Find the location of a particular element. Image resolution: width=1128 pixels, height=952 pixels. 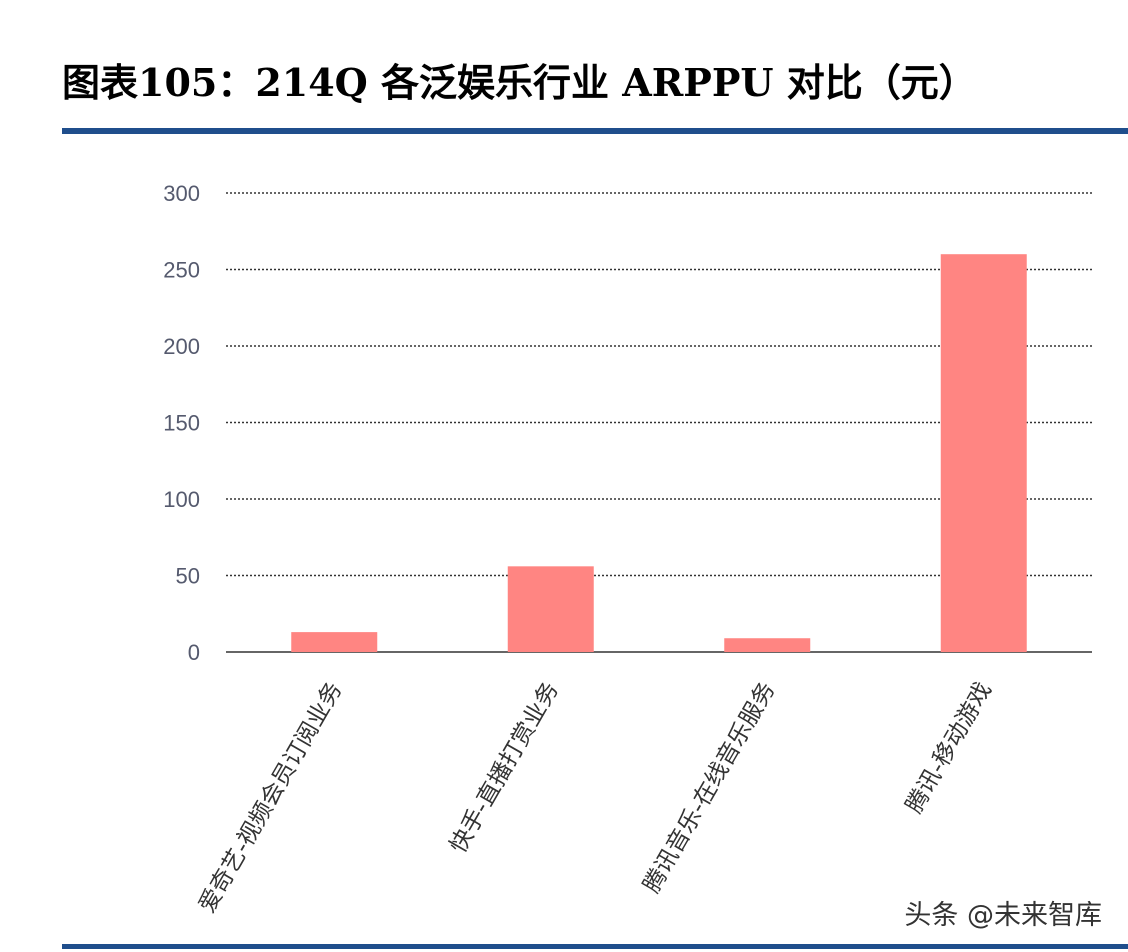

y-tick-label: 50 is located at coordinates (188, 576).